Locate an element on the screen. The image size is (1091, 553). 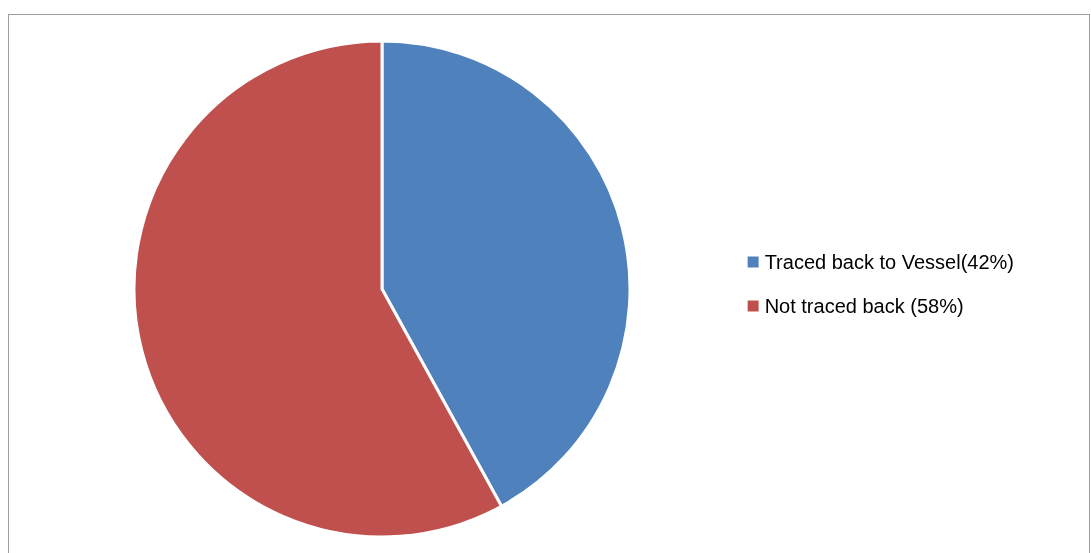
legend-label: Traced back to Vessel(42%) is located at coordinates (889, 262).